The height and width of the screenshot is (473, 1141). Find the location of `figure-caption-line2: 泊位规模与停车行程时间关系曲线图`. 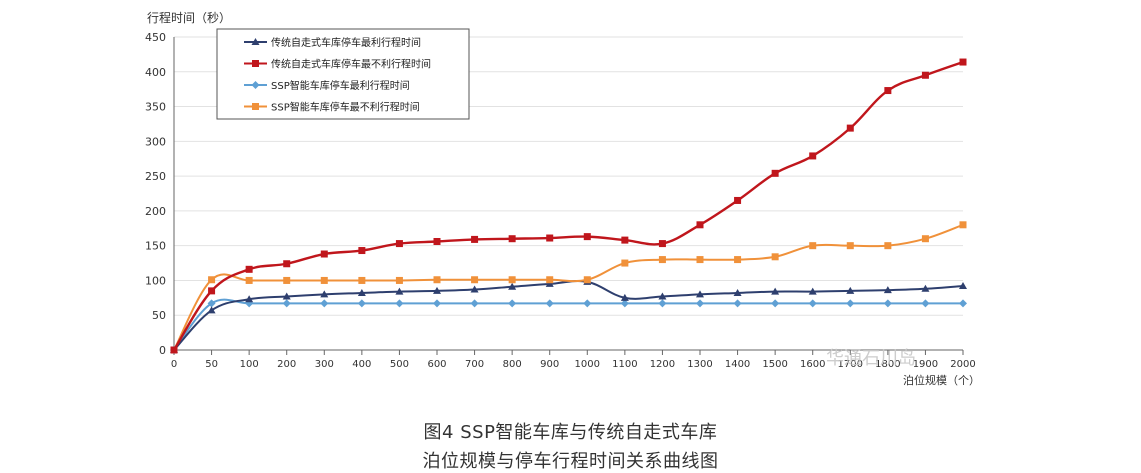

figure-caption-line2: 泊位规模与停车行程时间关系曲线图 is located at coordinates (570, 461).